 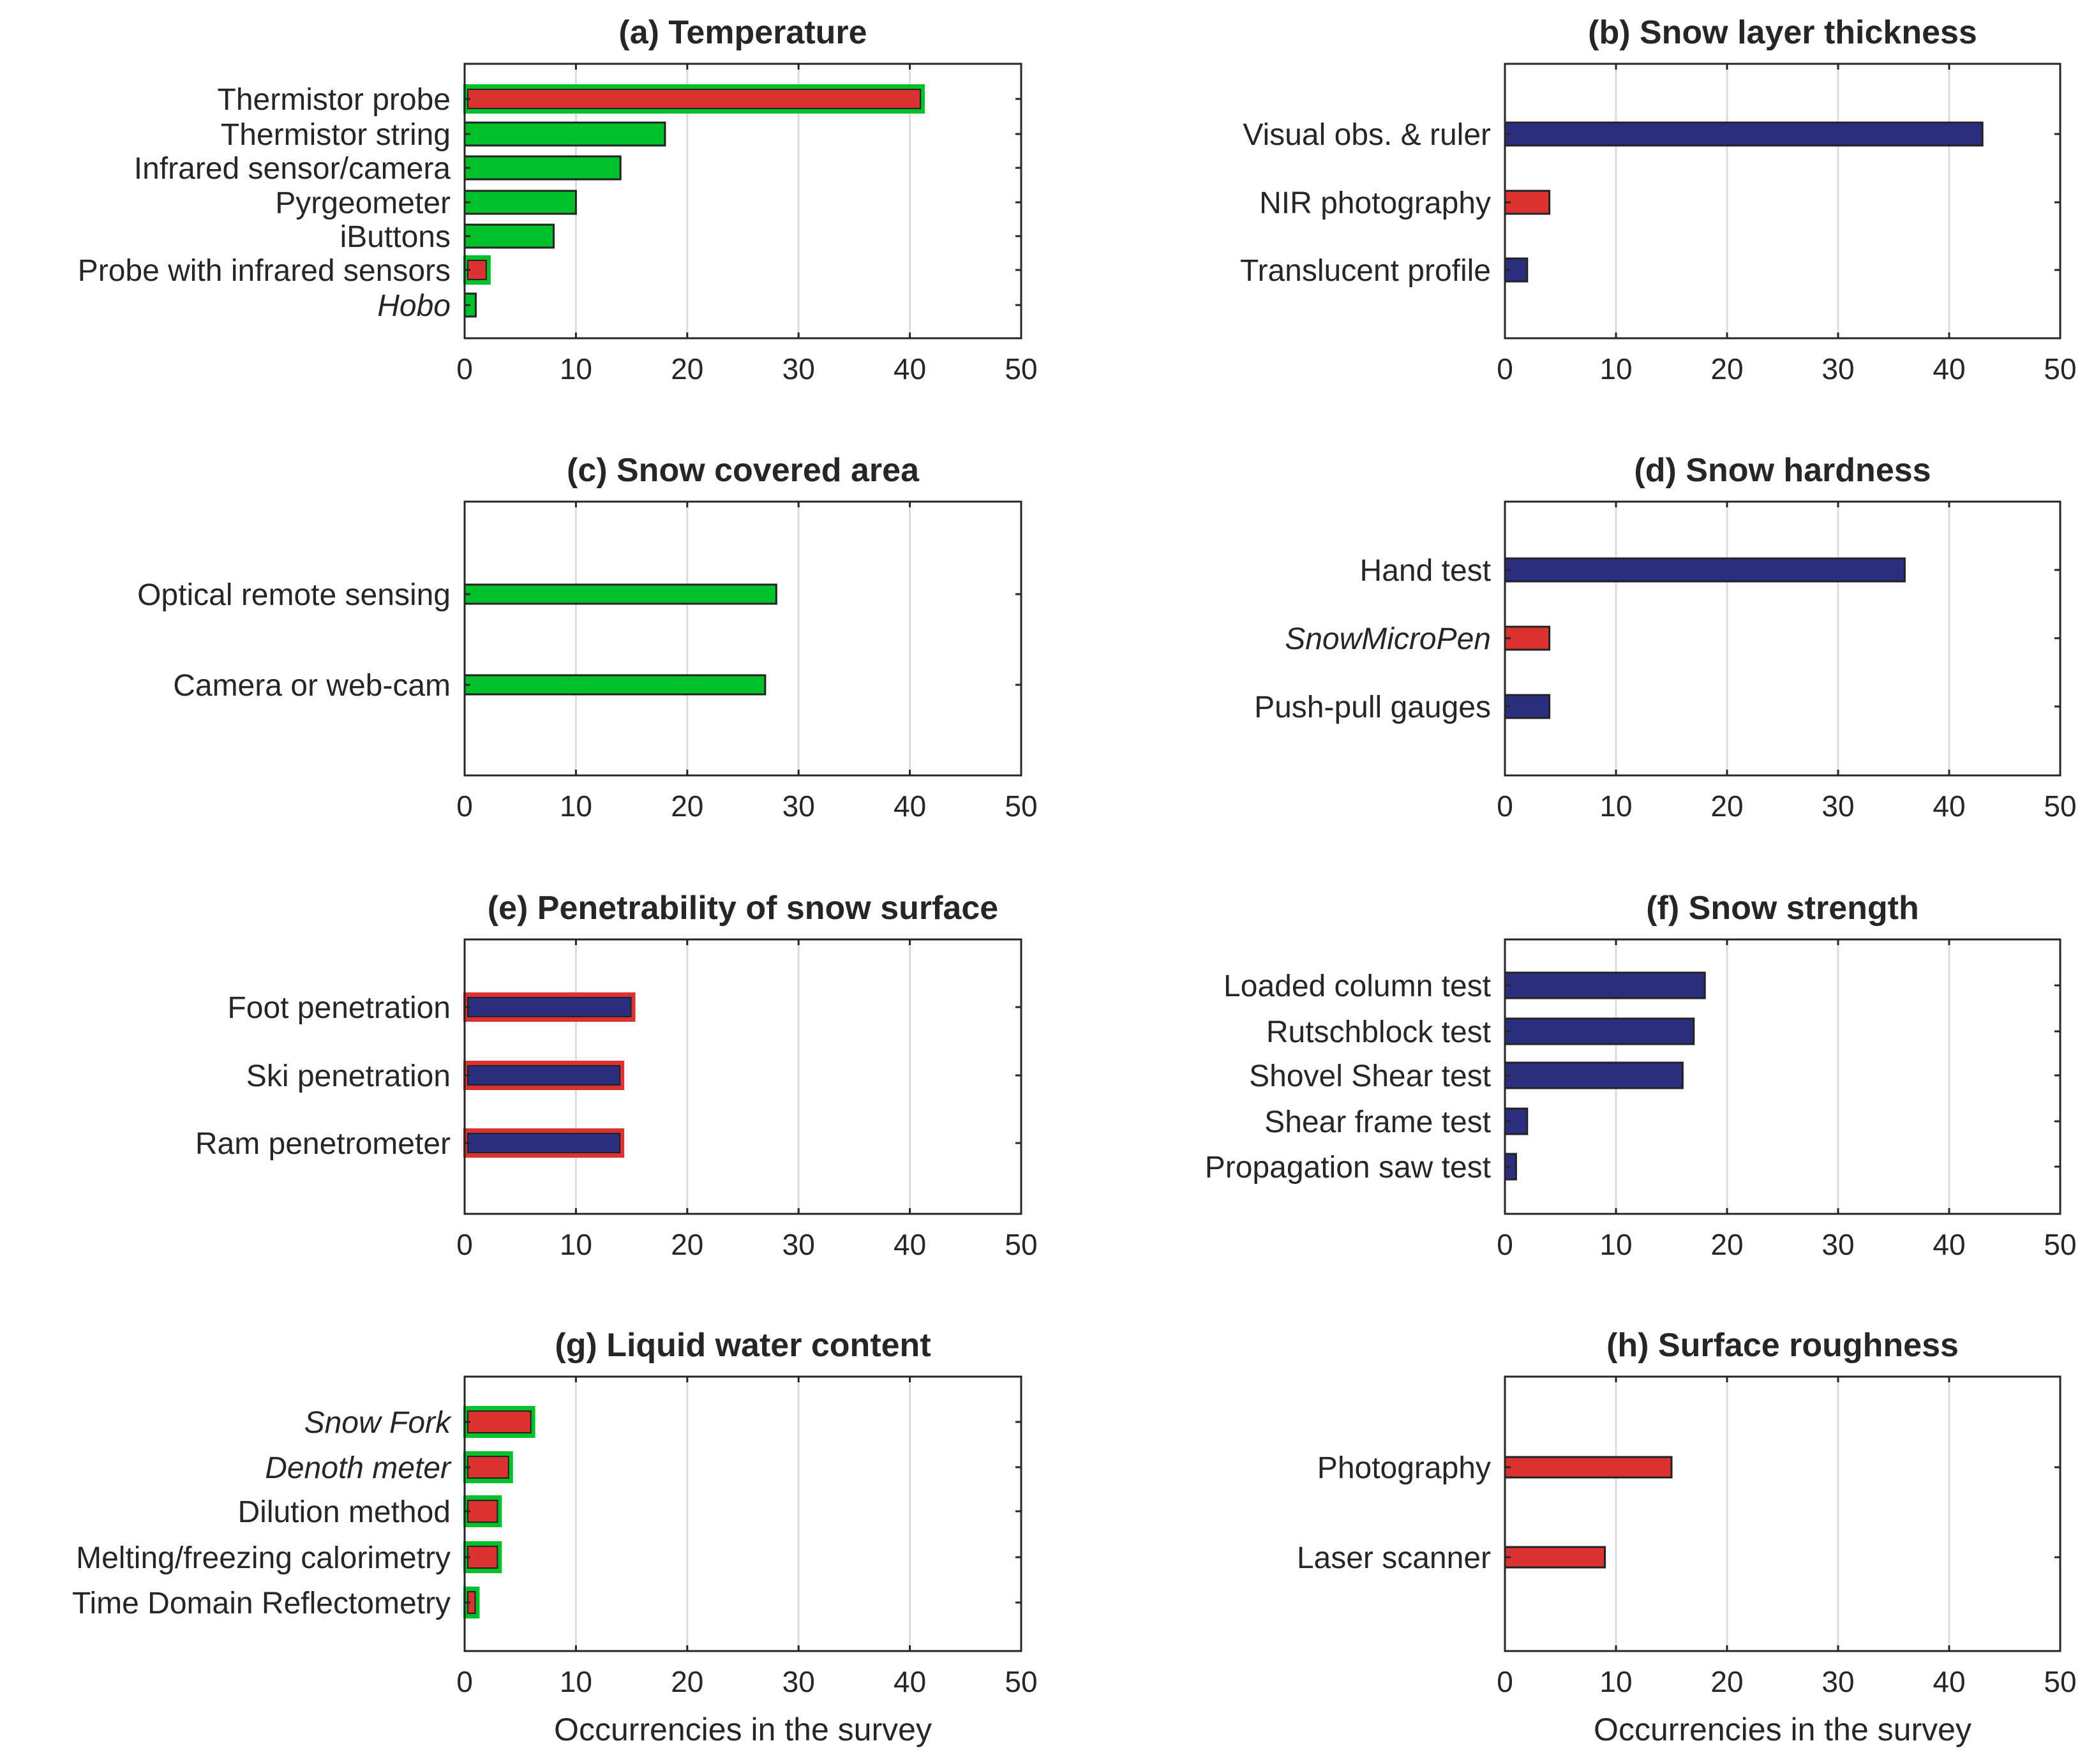 What do you see at coordinates (1388, 639) in the screenshot?
I see `bar-label: SnowMicroPen` at bounding box center [1388, 639].